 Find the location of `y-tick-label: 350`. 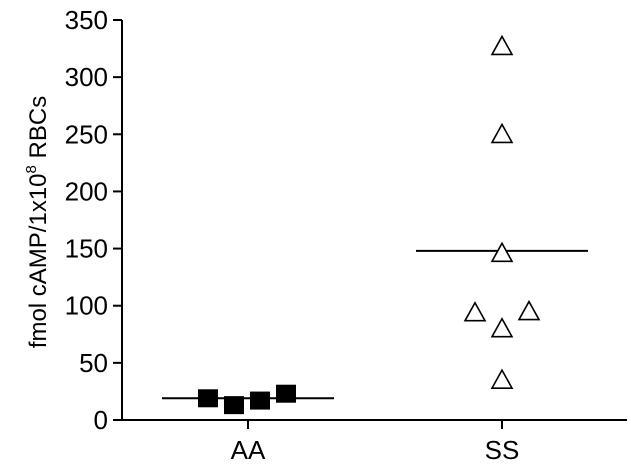

y-tick-label: 350 is located at coordinates (86, 20).